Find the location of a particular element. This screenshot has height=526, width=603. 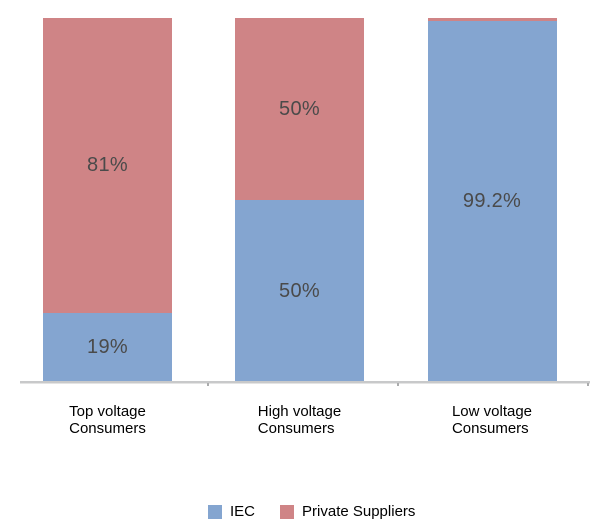

legend-label: IEC is located at coordinates (243, 511).